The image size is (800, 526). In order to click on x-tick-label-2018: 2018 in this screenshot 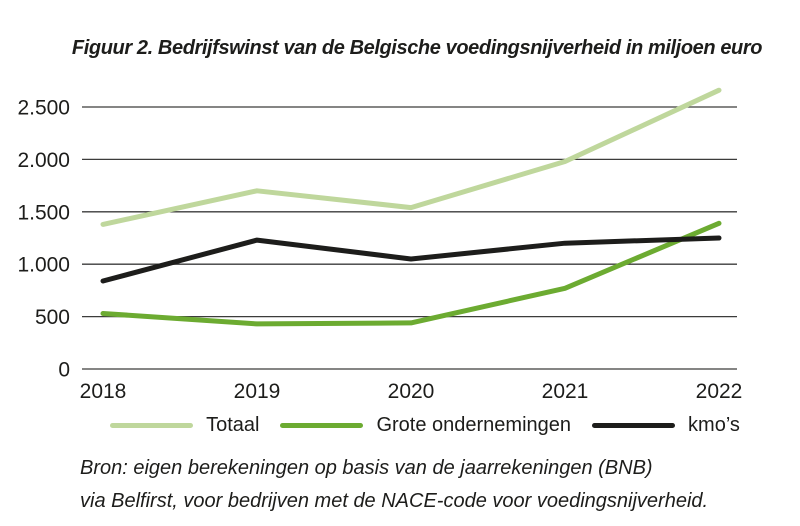, I will do `click(103, 391)`.